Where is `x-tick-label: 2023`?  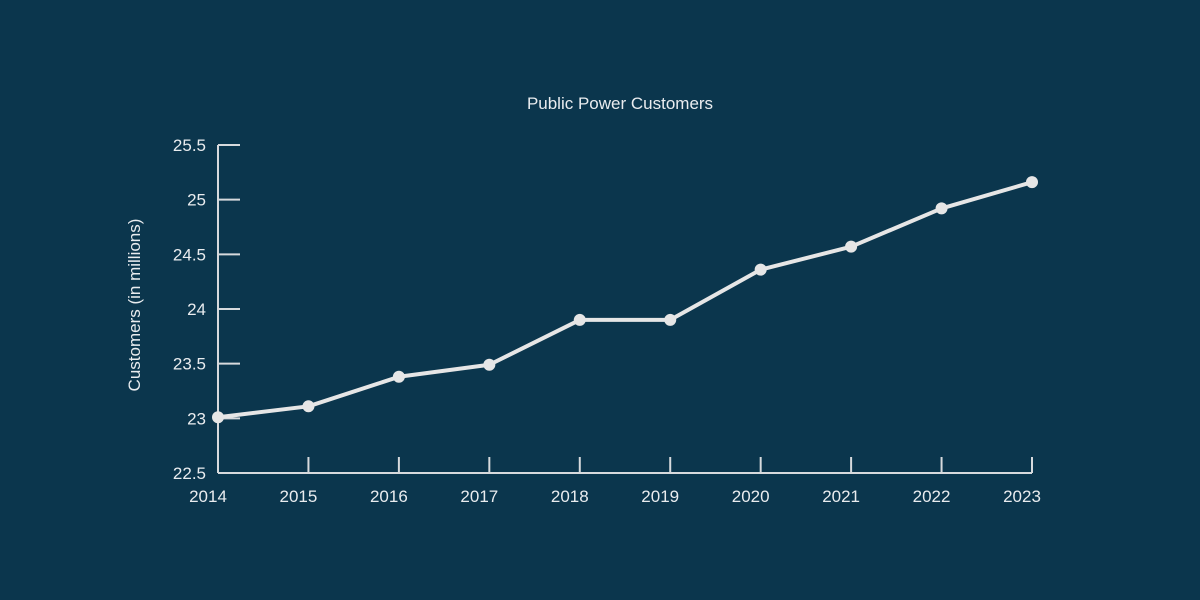
x-tick-label: 2023 is located at coordinates (1022, 496).